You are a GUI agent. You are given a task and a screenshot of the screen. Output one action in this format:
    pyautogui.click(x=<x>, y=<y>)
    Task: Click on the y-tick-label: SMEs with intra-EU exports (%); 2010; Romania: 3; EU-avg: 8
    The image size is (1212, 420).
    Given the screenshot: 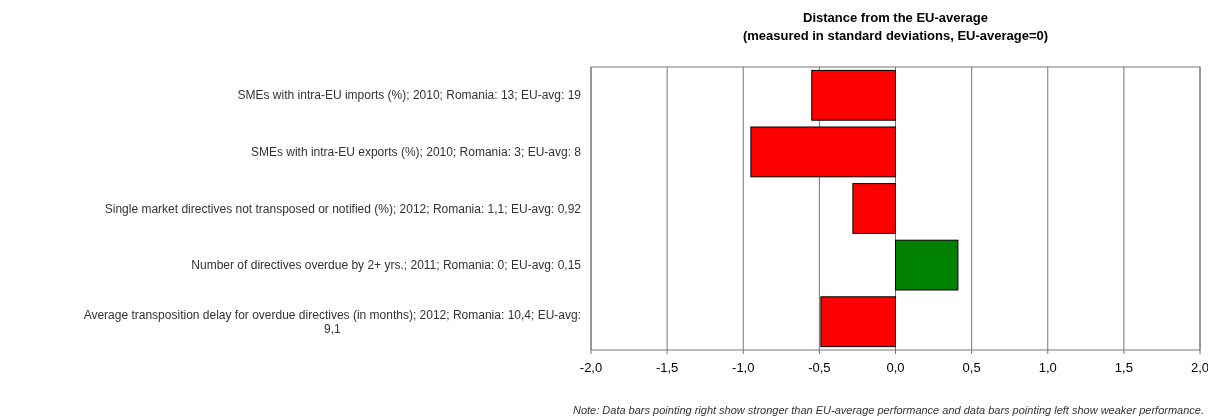 What is the action you would take?
    pyautogui.click(x=416, y=151)
    